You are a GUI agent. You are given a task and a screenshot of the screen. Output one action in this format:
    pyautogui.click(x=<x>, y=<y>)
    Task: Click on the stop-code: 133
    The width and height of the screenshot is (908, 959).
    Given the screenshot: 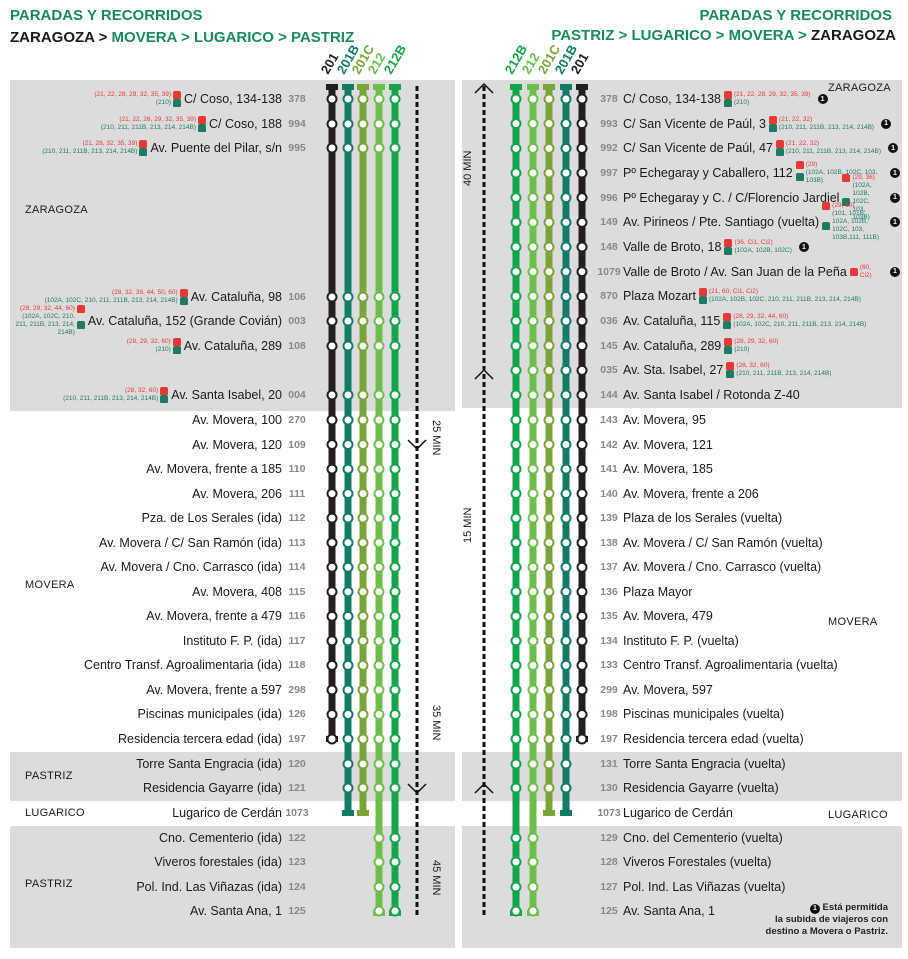 What is the action you would take?
    pyautogui.click(x=609, y=665)
    